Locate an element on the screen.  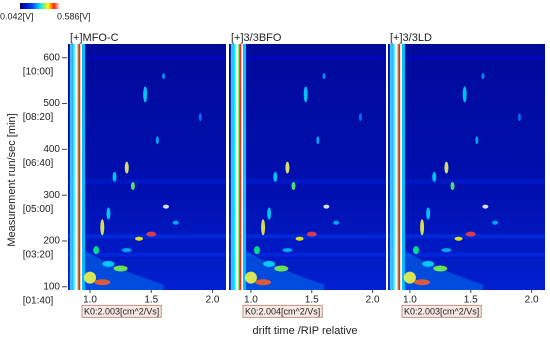
y-tick-sublabel: [01:40] is located at coordinates (38, 300).